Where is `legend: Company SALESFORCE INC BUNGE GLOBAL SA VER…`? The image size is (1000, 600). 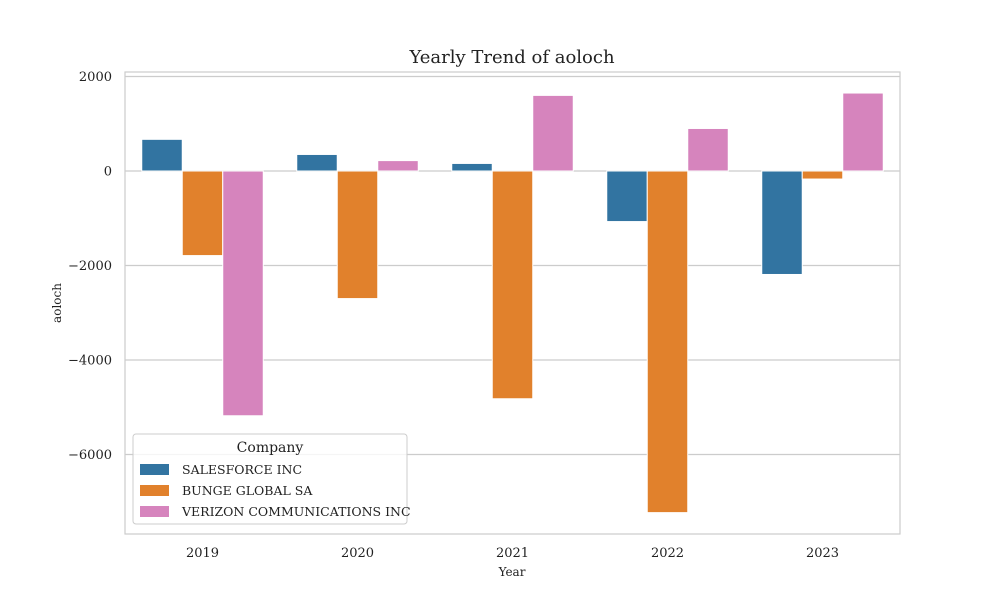 legend: Company SALESFORCE INC BUNGE GLOBAL SA VER… is located at coordinates (271, 479).